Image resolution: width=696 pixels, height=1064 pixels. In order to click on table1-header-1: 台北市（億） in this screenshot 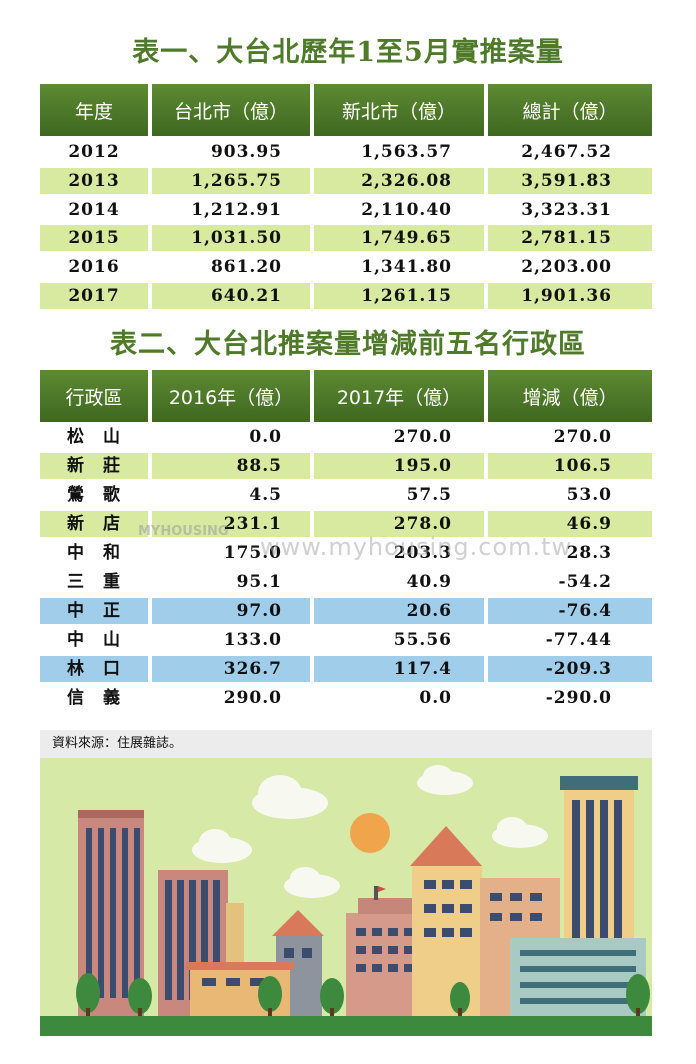, I will do `click(231, 110)`.